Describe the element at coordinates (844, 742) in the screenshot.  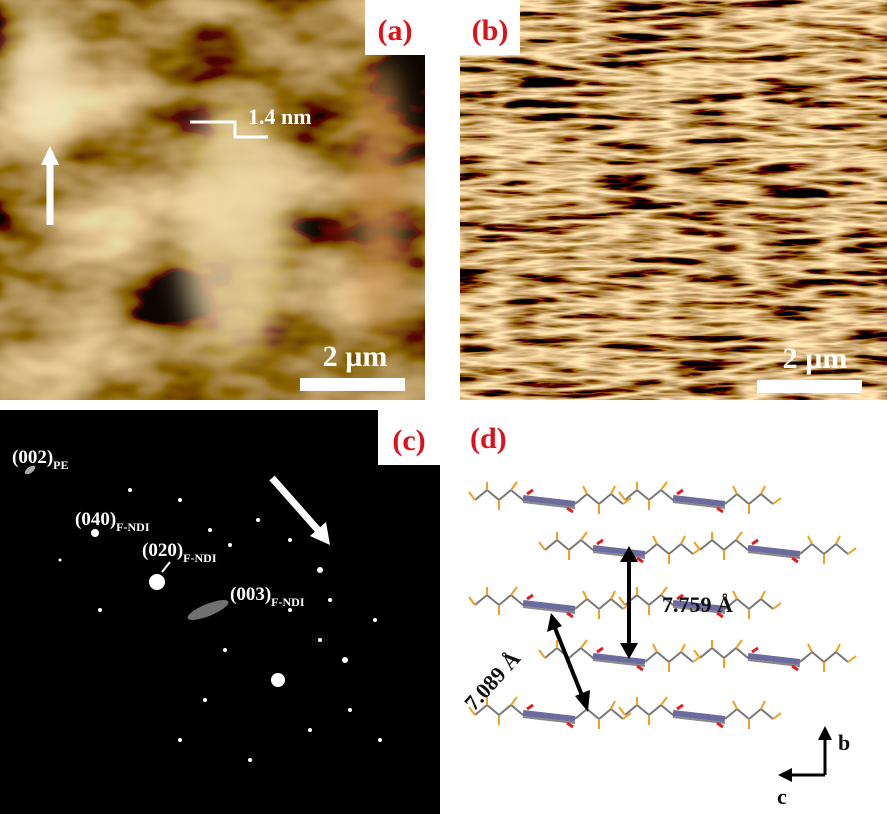
I see `axis-label: b` at that location.